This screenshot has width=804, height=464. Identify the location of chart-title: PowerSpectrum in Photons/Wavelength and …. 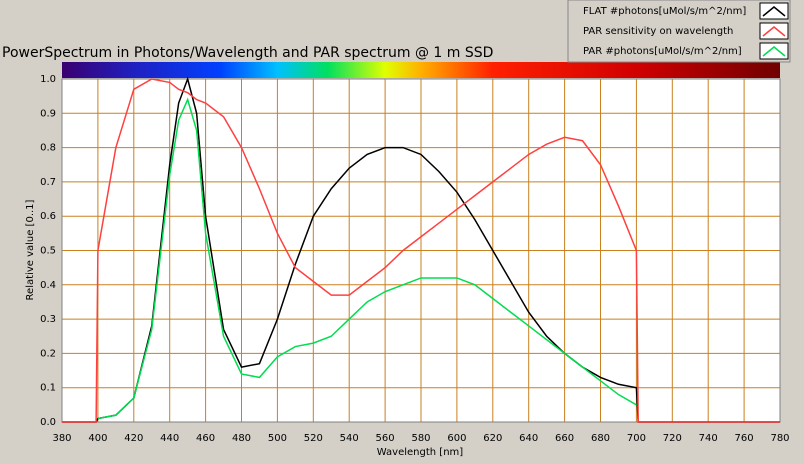
(247, 53).